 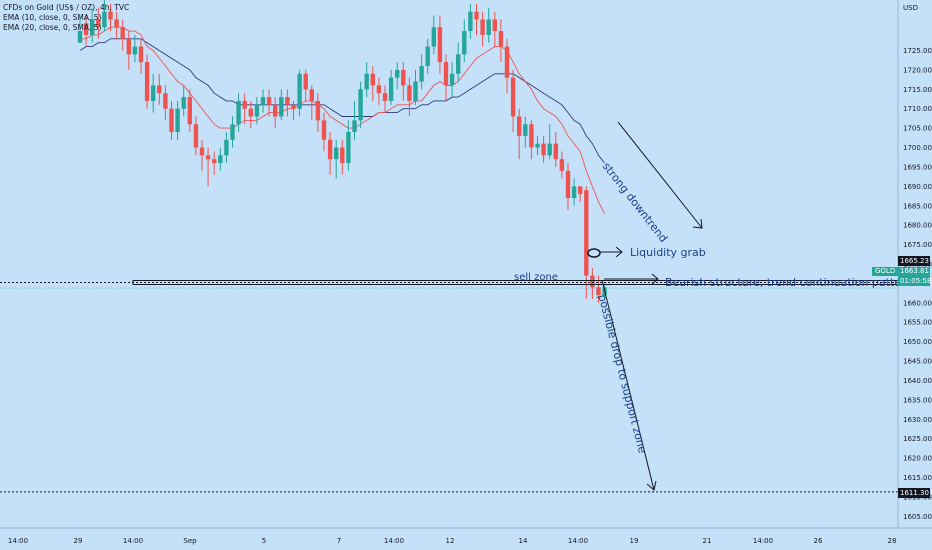 I want to click on y-tick-label: 1710.00, so click(x=917, y=109).